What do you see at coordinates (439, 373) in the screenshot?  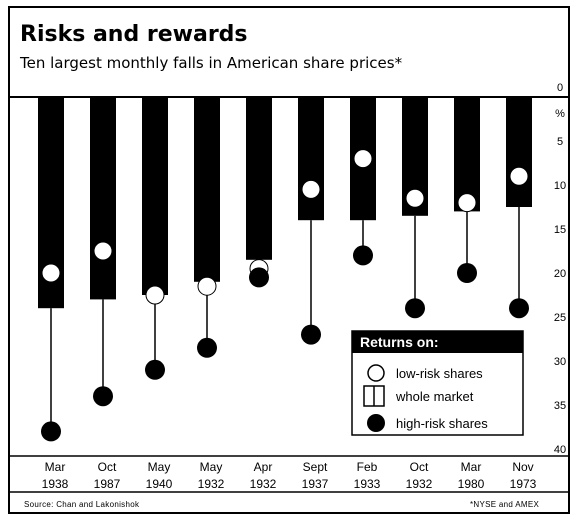 I see `legend-low-risk-label: low-risk shares` at bounding box center [439, 373].